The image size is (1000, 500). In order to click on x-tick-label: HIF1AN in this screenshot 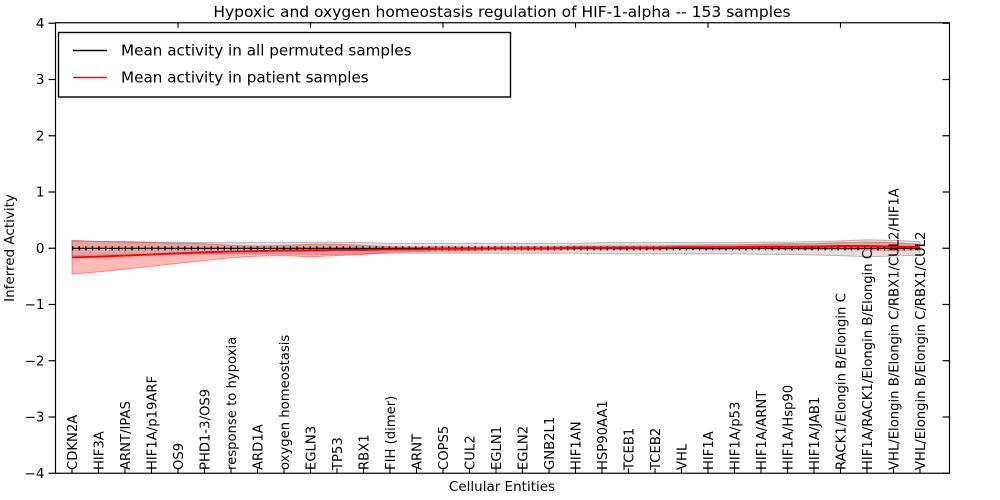, I will do `click(576, 445)`.